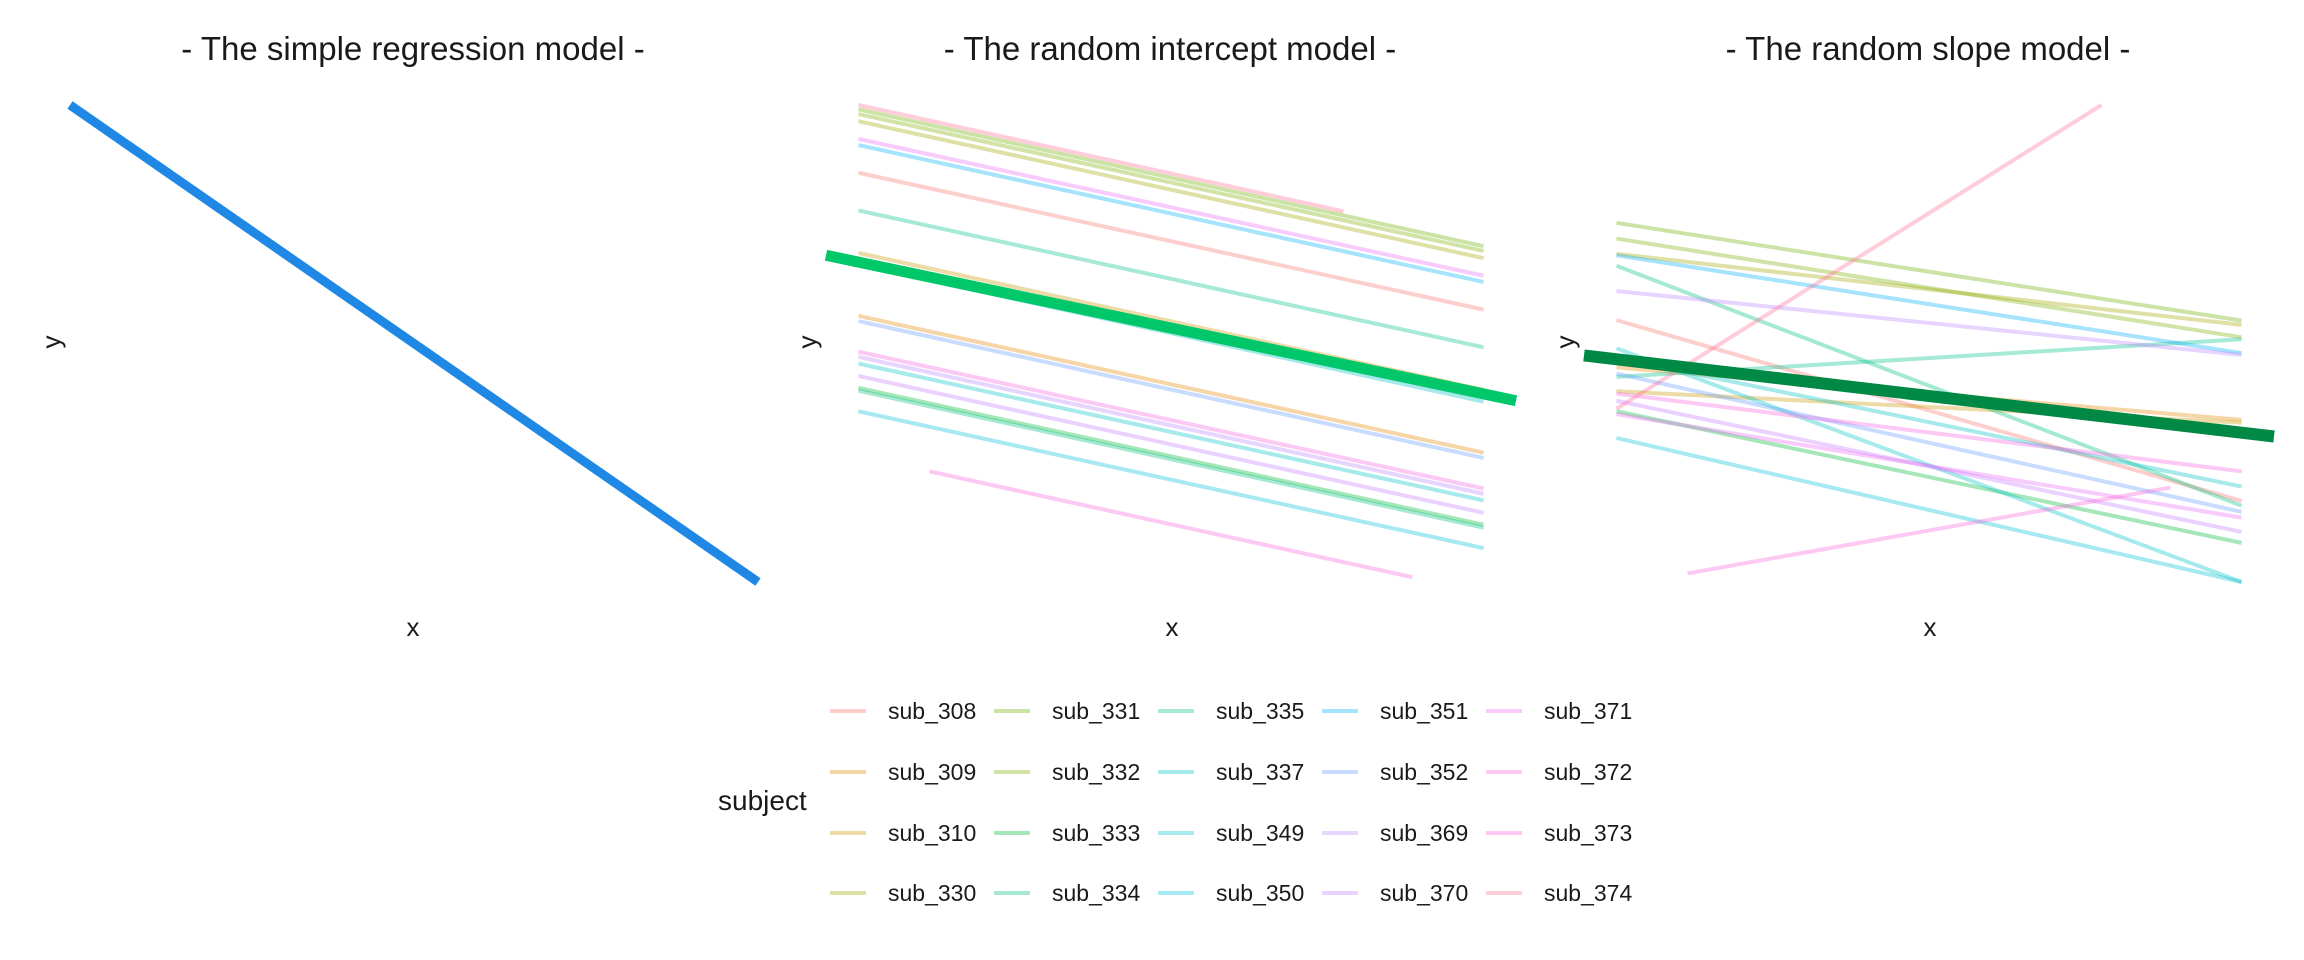 This screenshot has width=2304, height=960. Describe the element at coordinates (1588, 772) in the screenshot. I see `legend-label: sub_372` at that location.